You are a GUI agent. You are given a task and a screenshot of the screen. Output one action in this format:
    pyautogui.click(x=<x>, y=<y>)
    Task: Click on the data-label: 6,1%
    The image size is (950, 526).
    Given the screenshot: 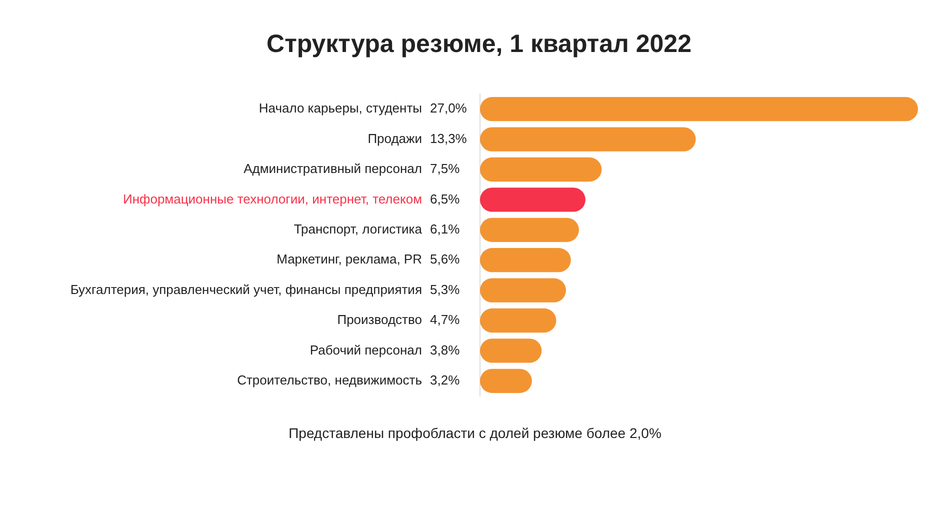 What is the action you would take?
    pyautogui.click(x=445, y=228)
    